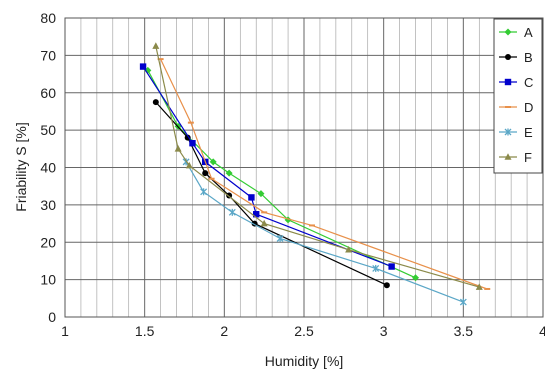 Image resolution: width=545 pixels, height=375 pixels. Describe the element at coordinates (52, 317) in the screenshot. I see `y-tick-label: 0` at that location.